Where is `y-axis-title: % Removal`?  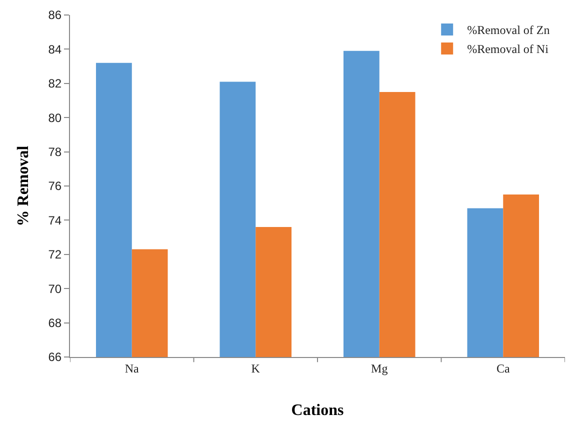
y-axis-title: % Removal is located at coordinates (23, 185).